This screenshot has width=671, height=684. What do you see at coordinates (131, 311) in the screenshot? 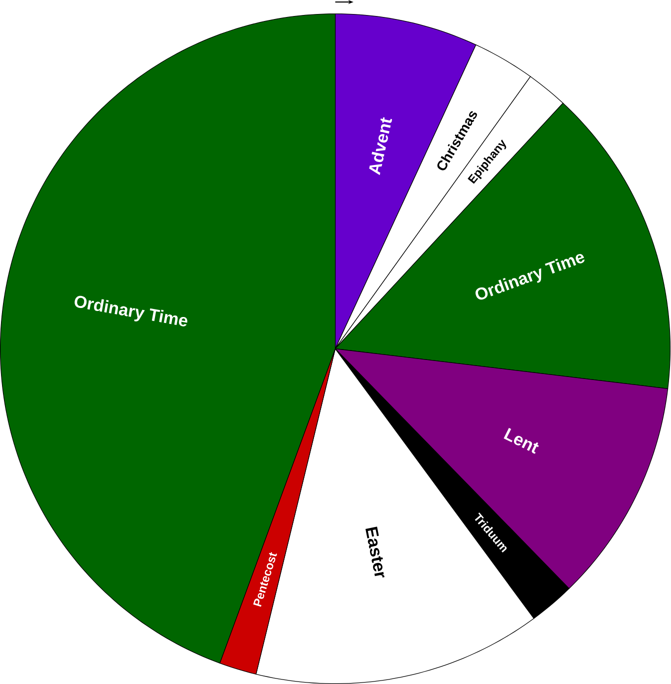
I see `slice-label: Ordinary Time` at bounding box center [131, 311].